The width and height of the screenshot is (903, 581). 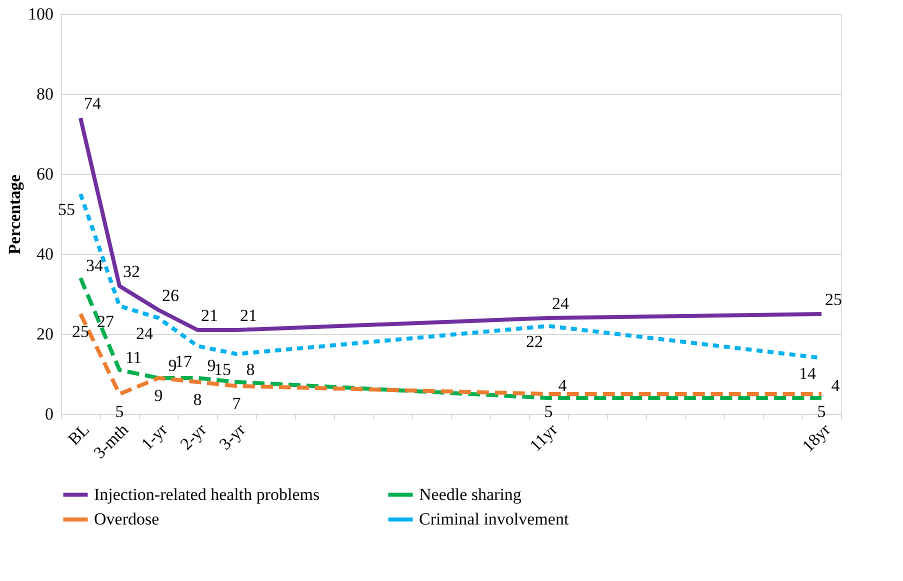 What do you see at coordinates (14, 214) in the screenshot?
I see `y-axis-title: Percentage` at bounding box center [14, 214].